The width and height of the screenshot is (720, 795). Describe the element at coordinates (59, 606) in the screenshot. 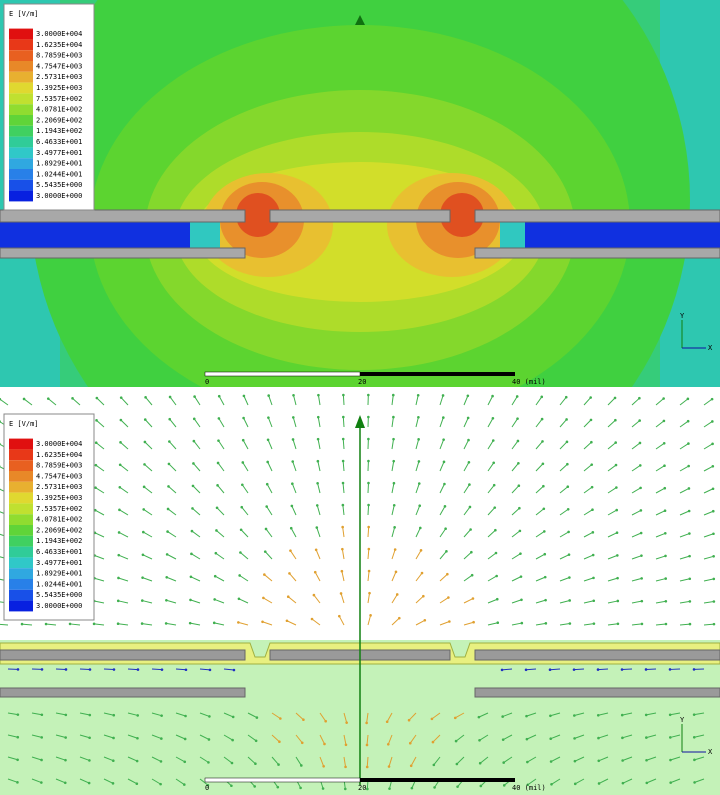

I see `legend-label: 3.0000E+000` at that location.